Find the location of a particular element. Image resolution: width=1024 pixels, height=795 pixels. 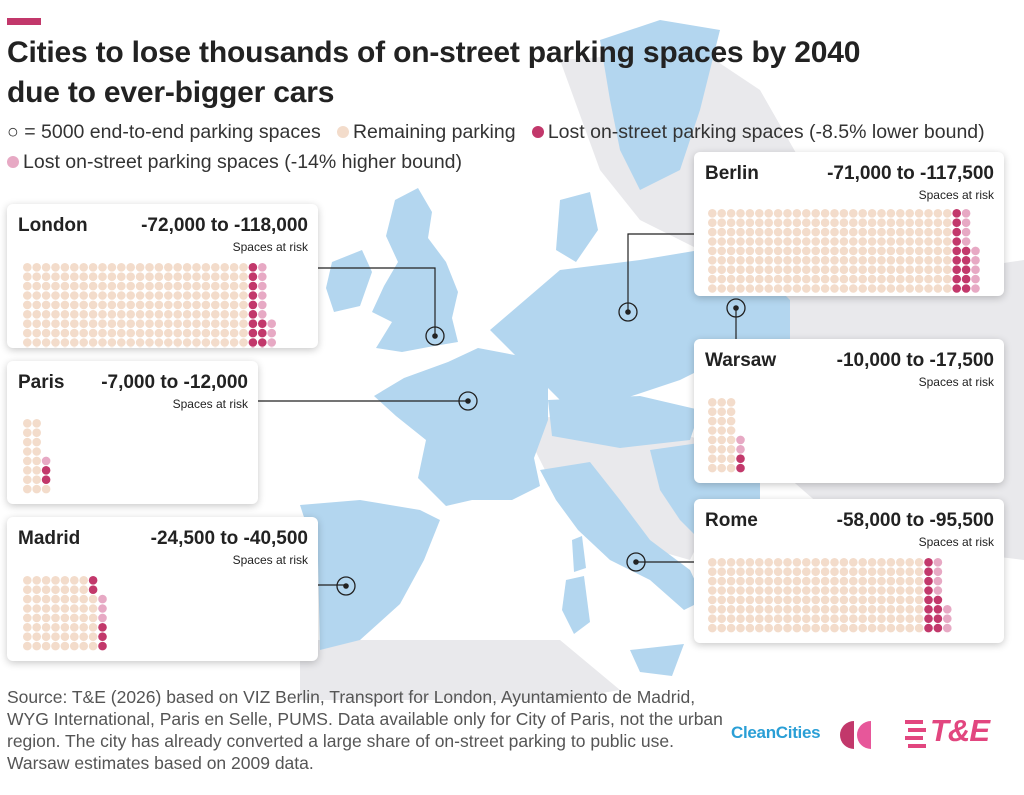

city-name-berlin: Berlin is located at coordinates (732, 173).